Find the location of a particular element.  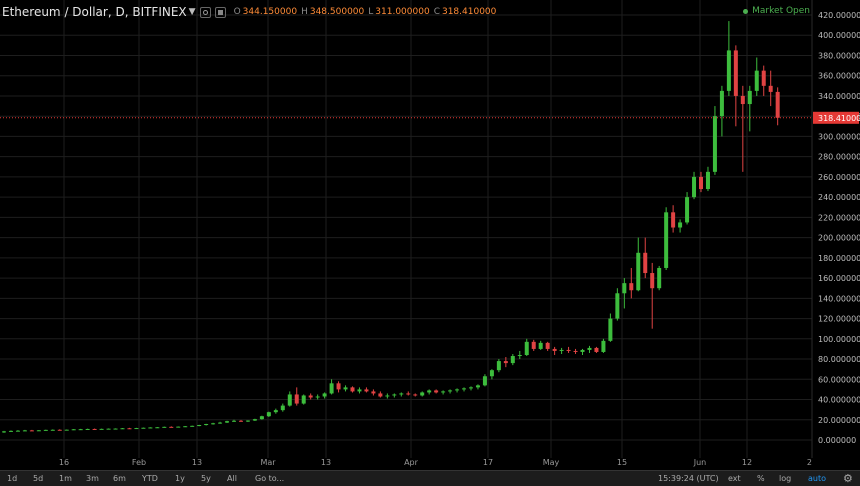

time-tick-label: 16 is located at coordinates (64, 462).